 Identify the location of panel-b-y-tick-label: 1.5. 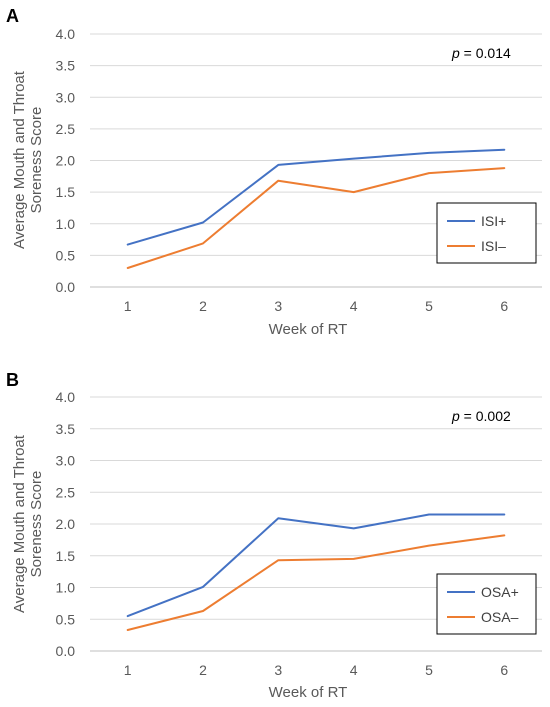
(66, 556).